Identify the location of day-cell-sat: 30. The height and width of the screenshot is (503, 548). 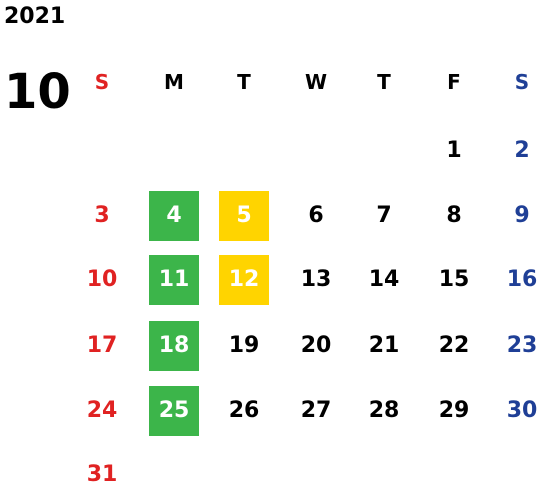
(517, 411).